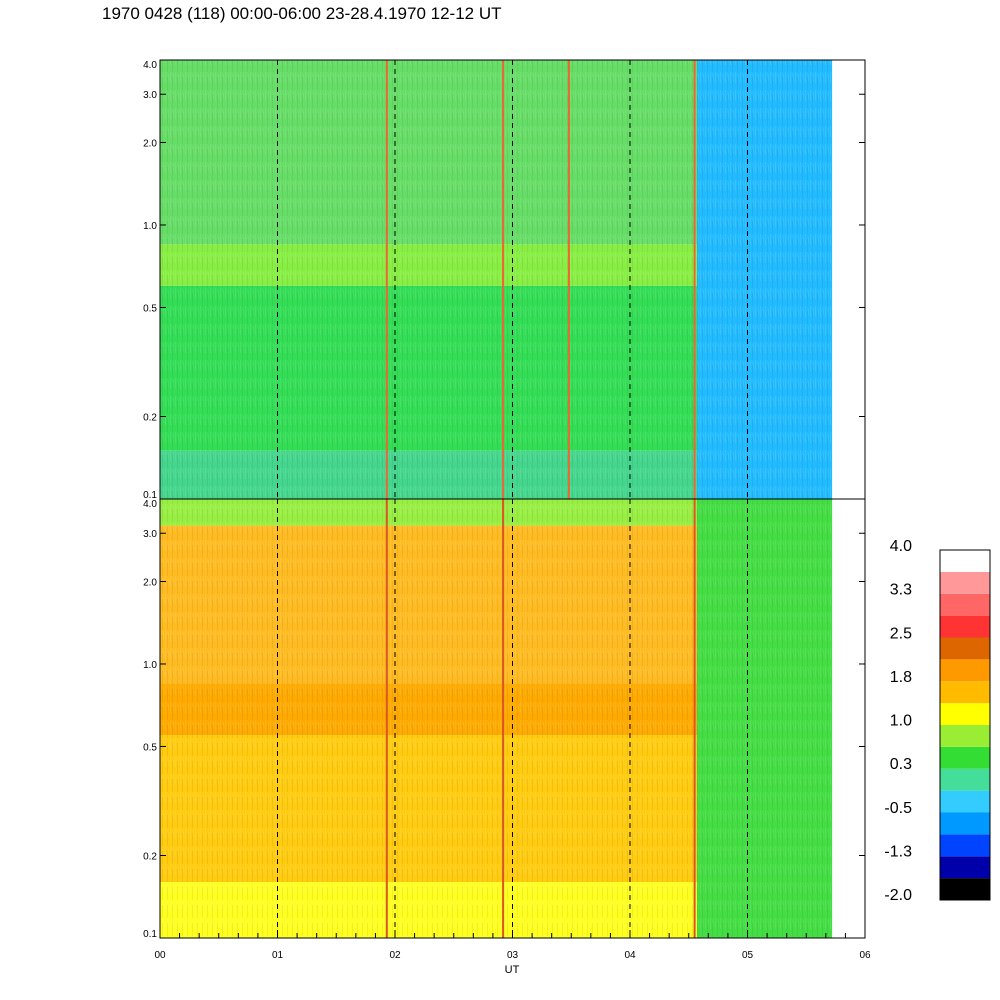 Image resolution: width=1000 pixels, height=1000 pixels. I want to click on x-tick-label: 05, so click(748, 955).